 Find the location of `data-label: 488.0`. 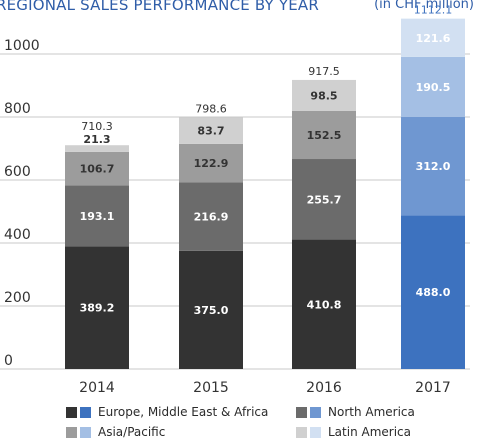

data-label: 488.0 is located at coordinates (433, 292).